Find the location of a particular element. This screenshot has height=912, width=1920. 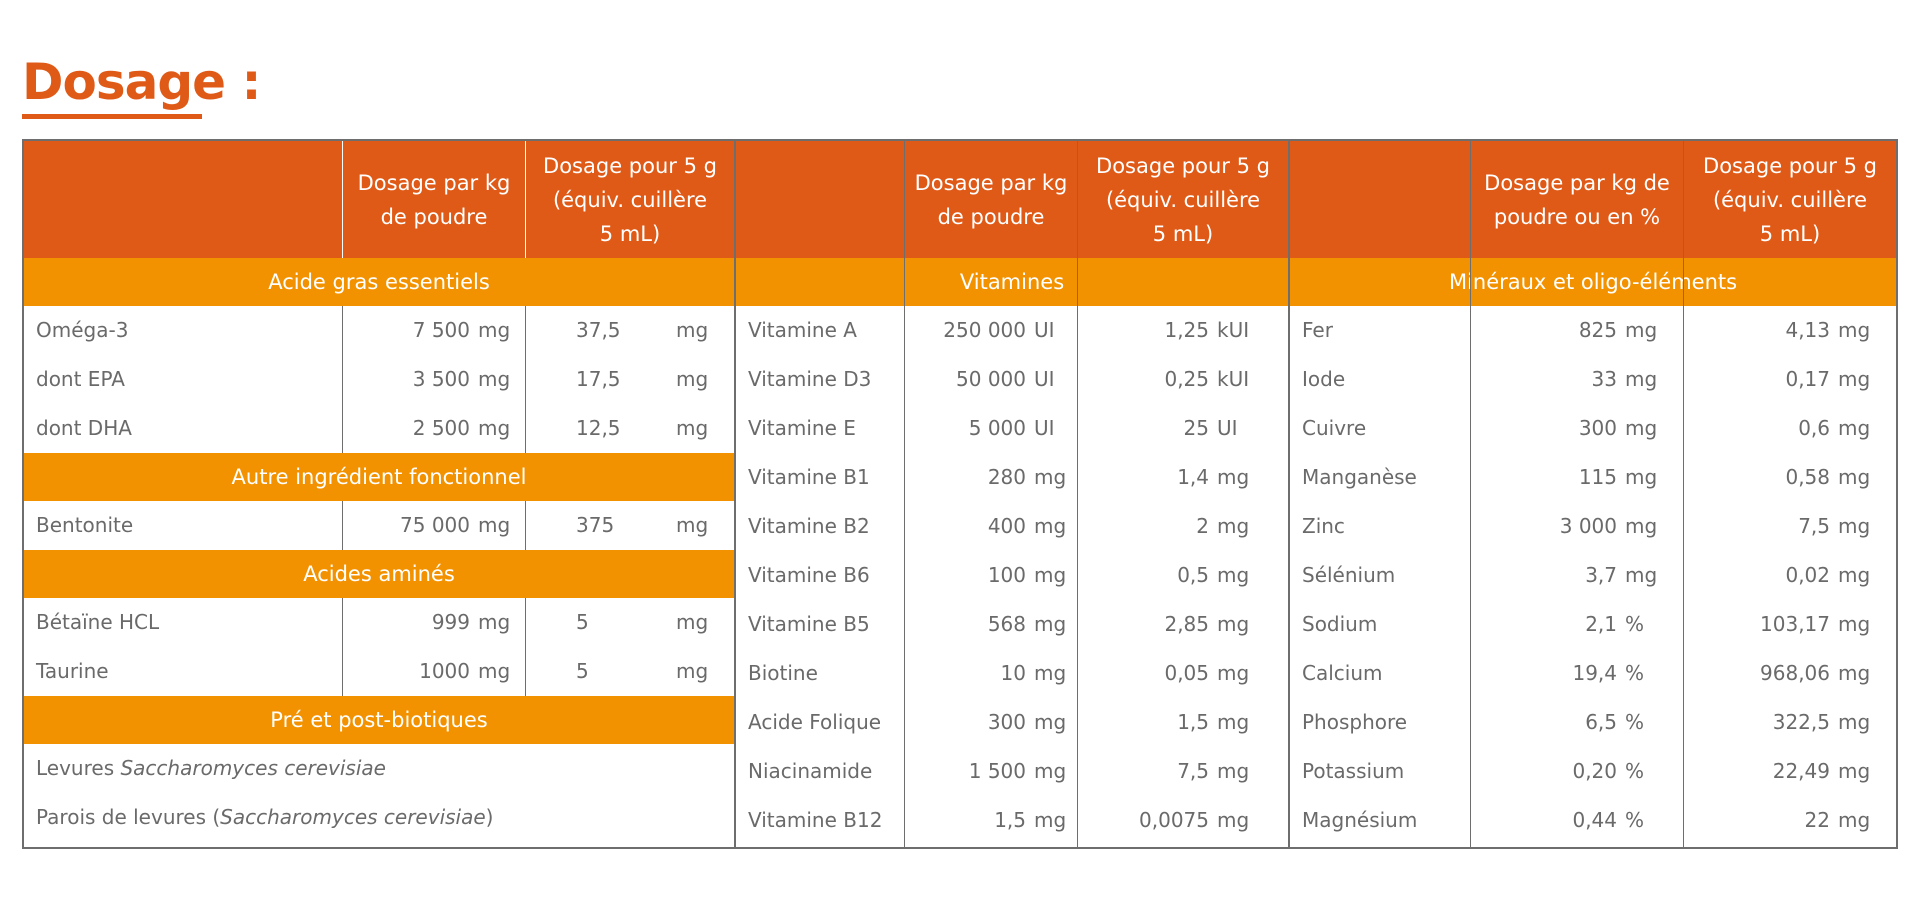

row-name: Vitamine B1 is located at coordinates (809, 477).